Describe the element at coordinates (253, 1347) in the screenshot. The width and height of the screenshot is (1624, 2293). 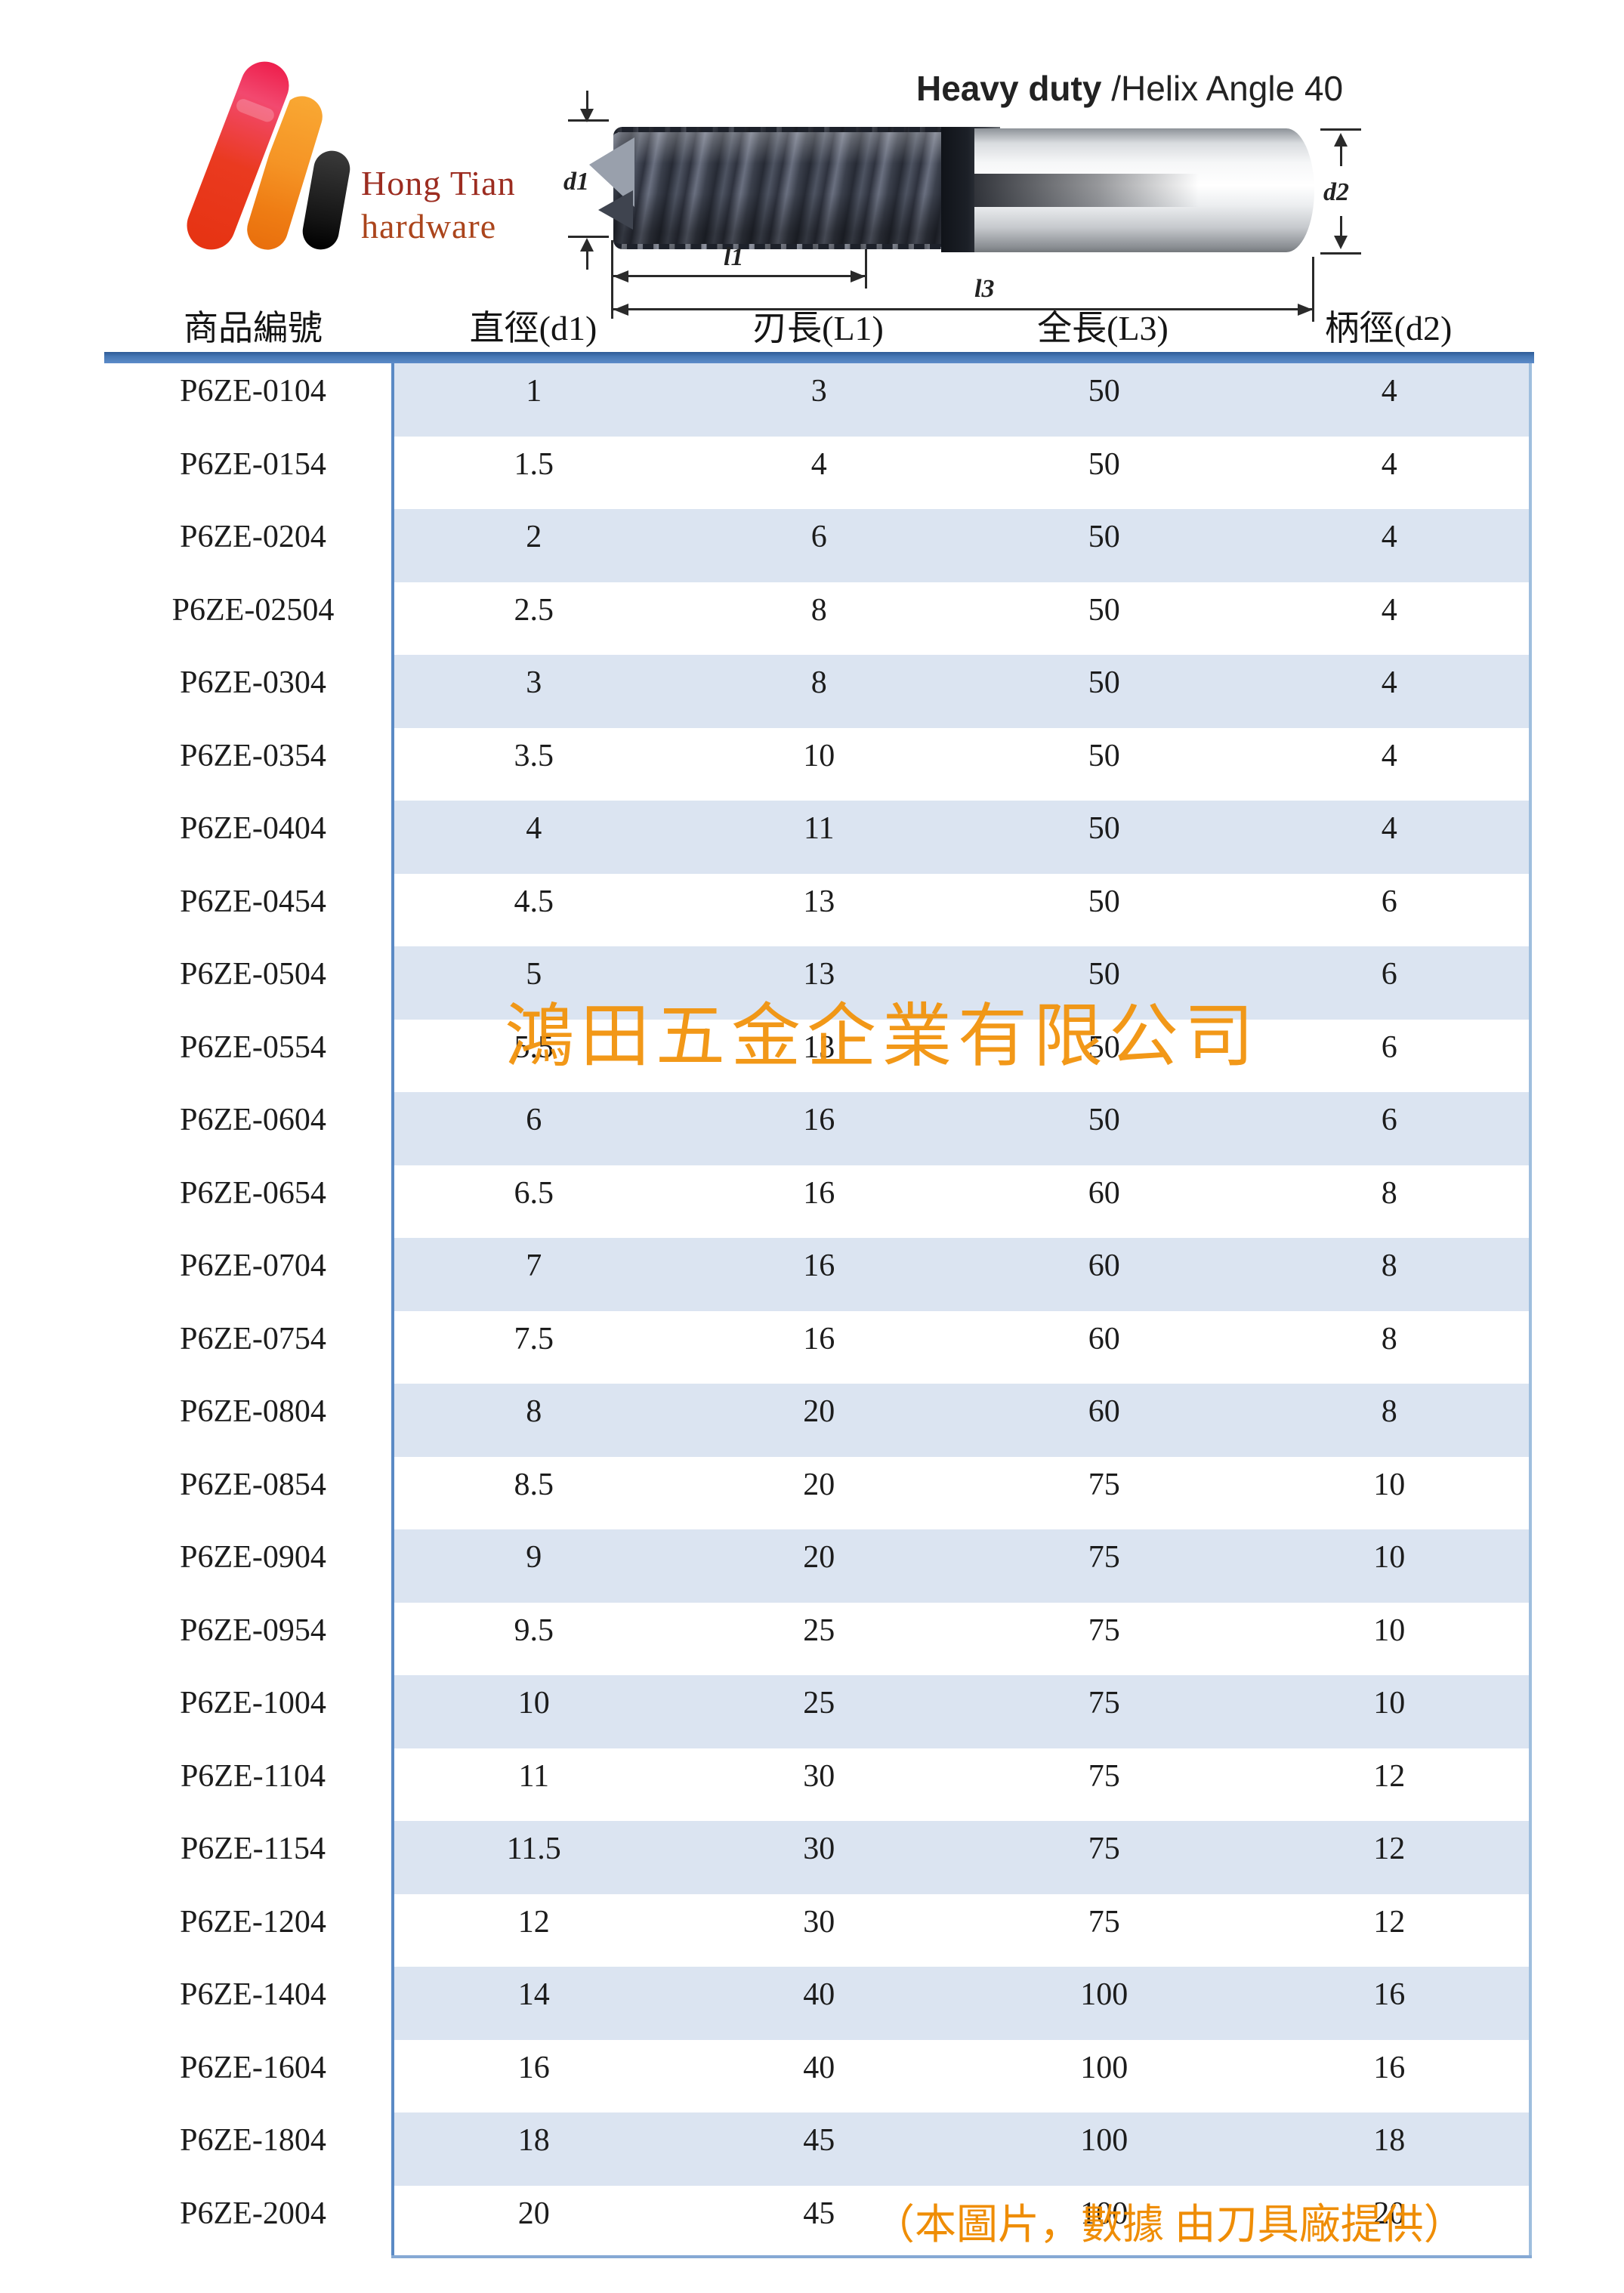
I see `cell-product-code: P6ZE-0754` at that location.